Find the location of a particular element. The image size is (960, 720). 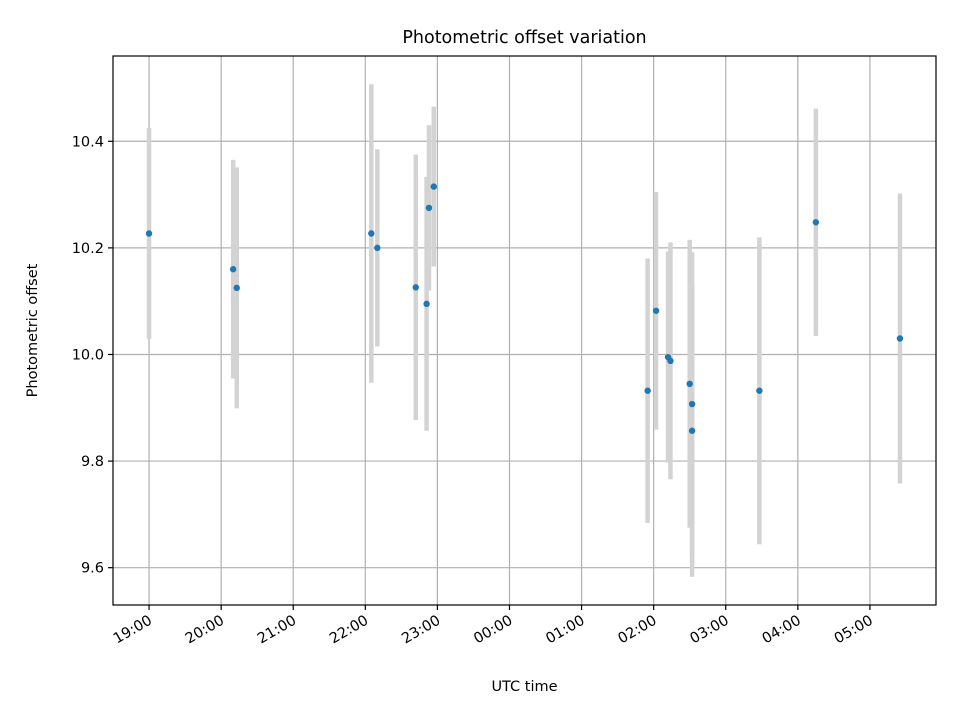

x-tick-label: 21:00 is located at coordinates (277, 630).